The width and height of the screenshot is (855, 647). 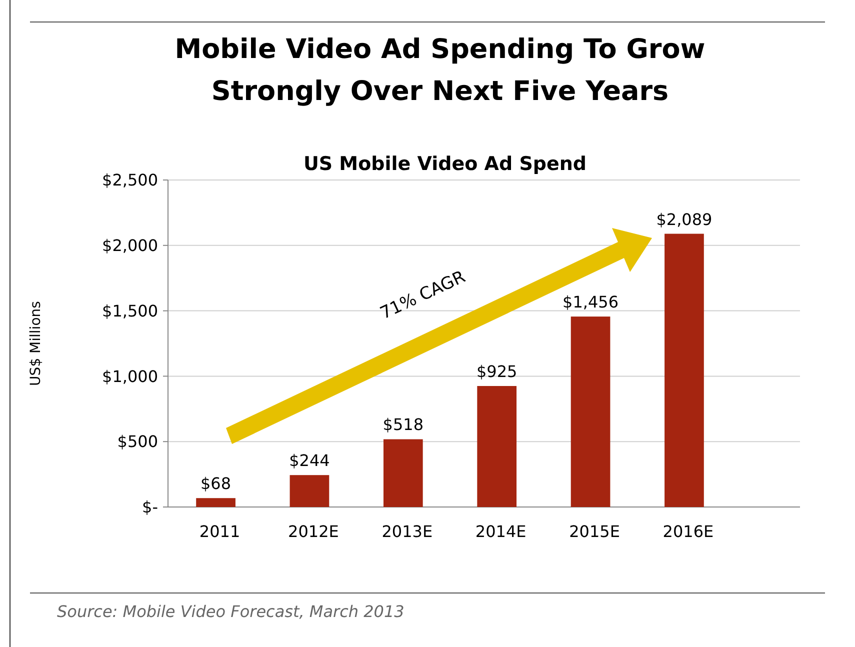 I want to click on x-tick-label: 2011, so click(x=219, y=531).